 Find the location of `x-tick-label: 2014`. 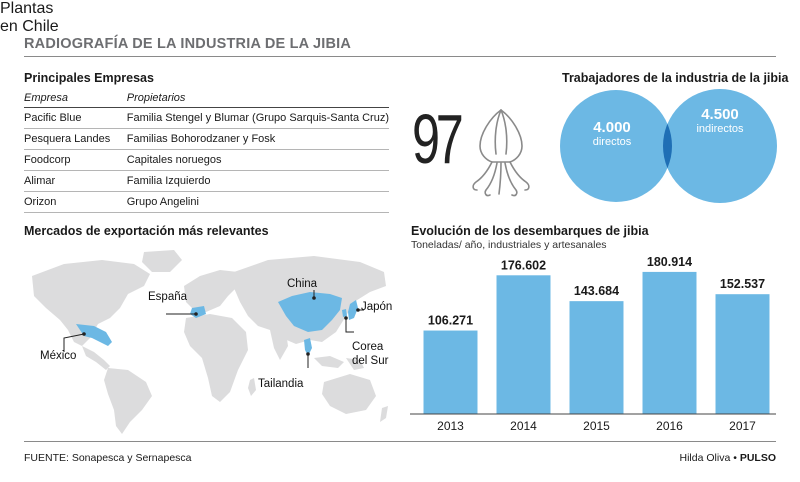

x-tick-label: 2014 is located at coordinates (523, 426).